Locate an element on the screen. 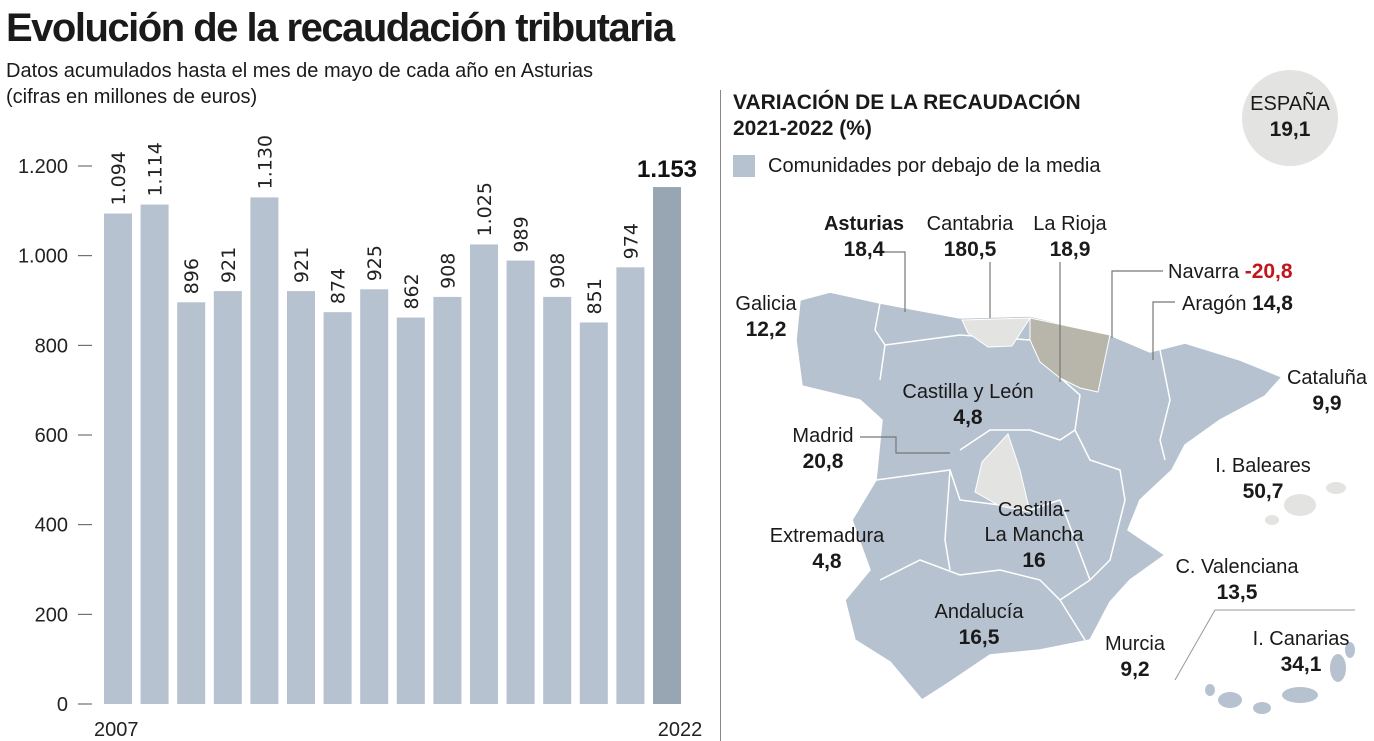 The width and height of the screenshot is (1374, 741). map-label-galicia: Galicia 12,2 is located at coordinates (766, 317).